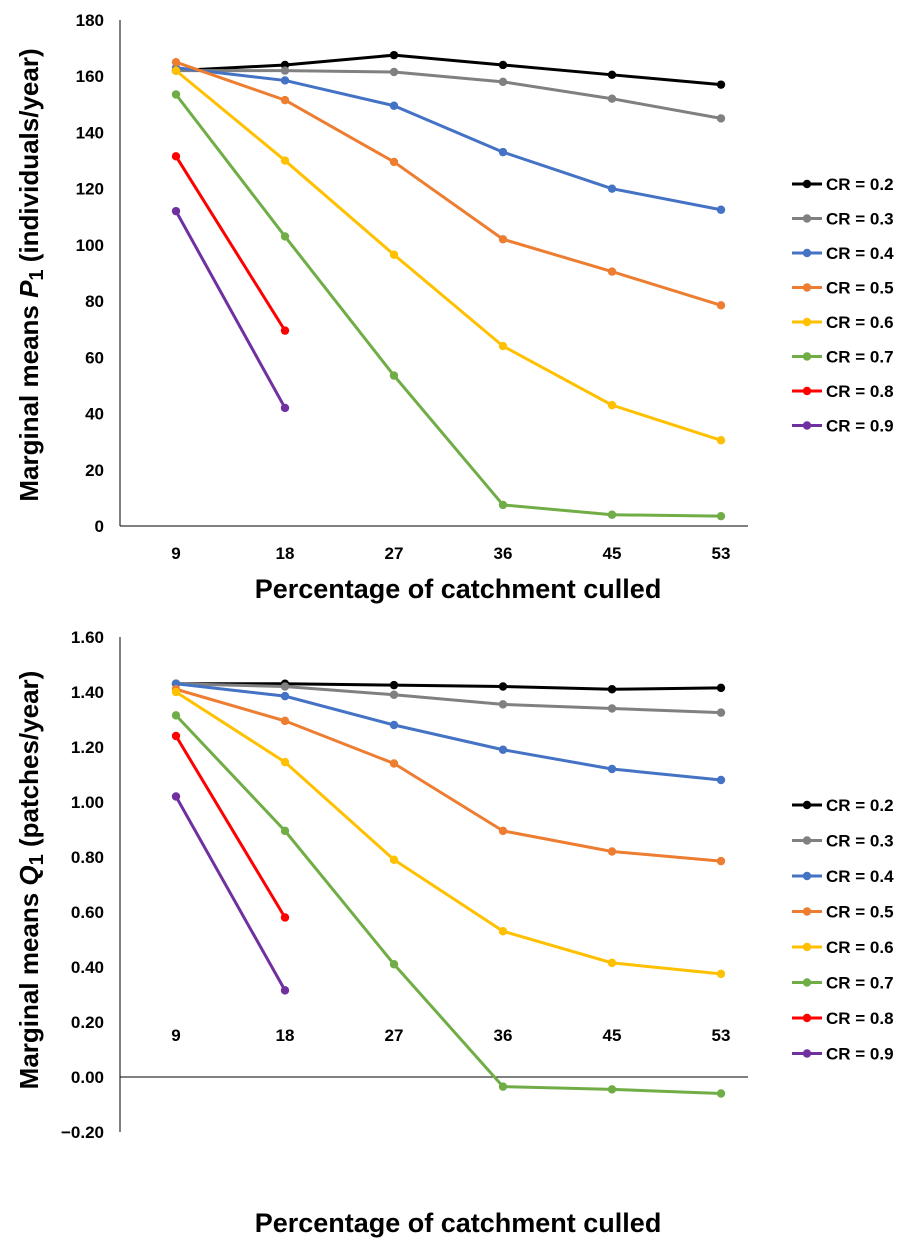 This screenshot has height=1242, width=912. I want to click on y-tick-label: 180, so click(90, 20).